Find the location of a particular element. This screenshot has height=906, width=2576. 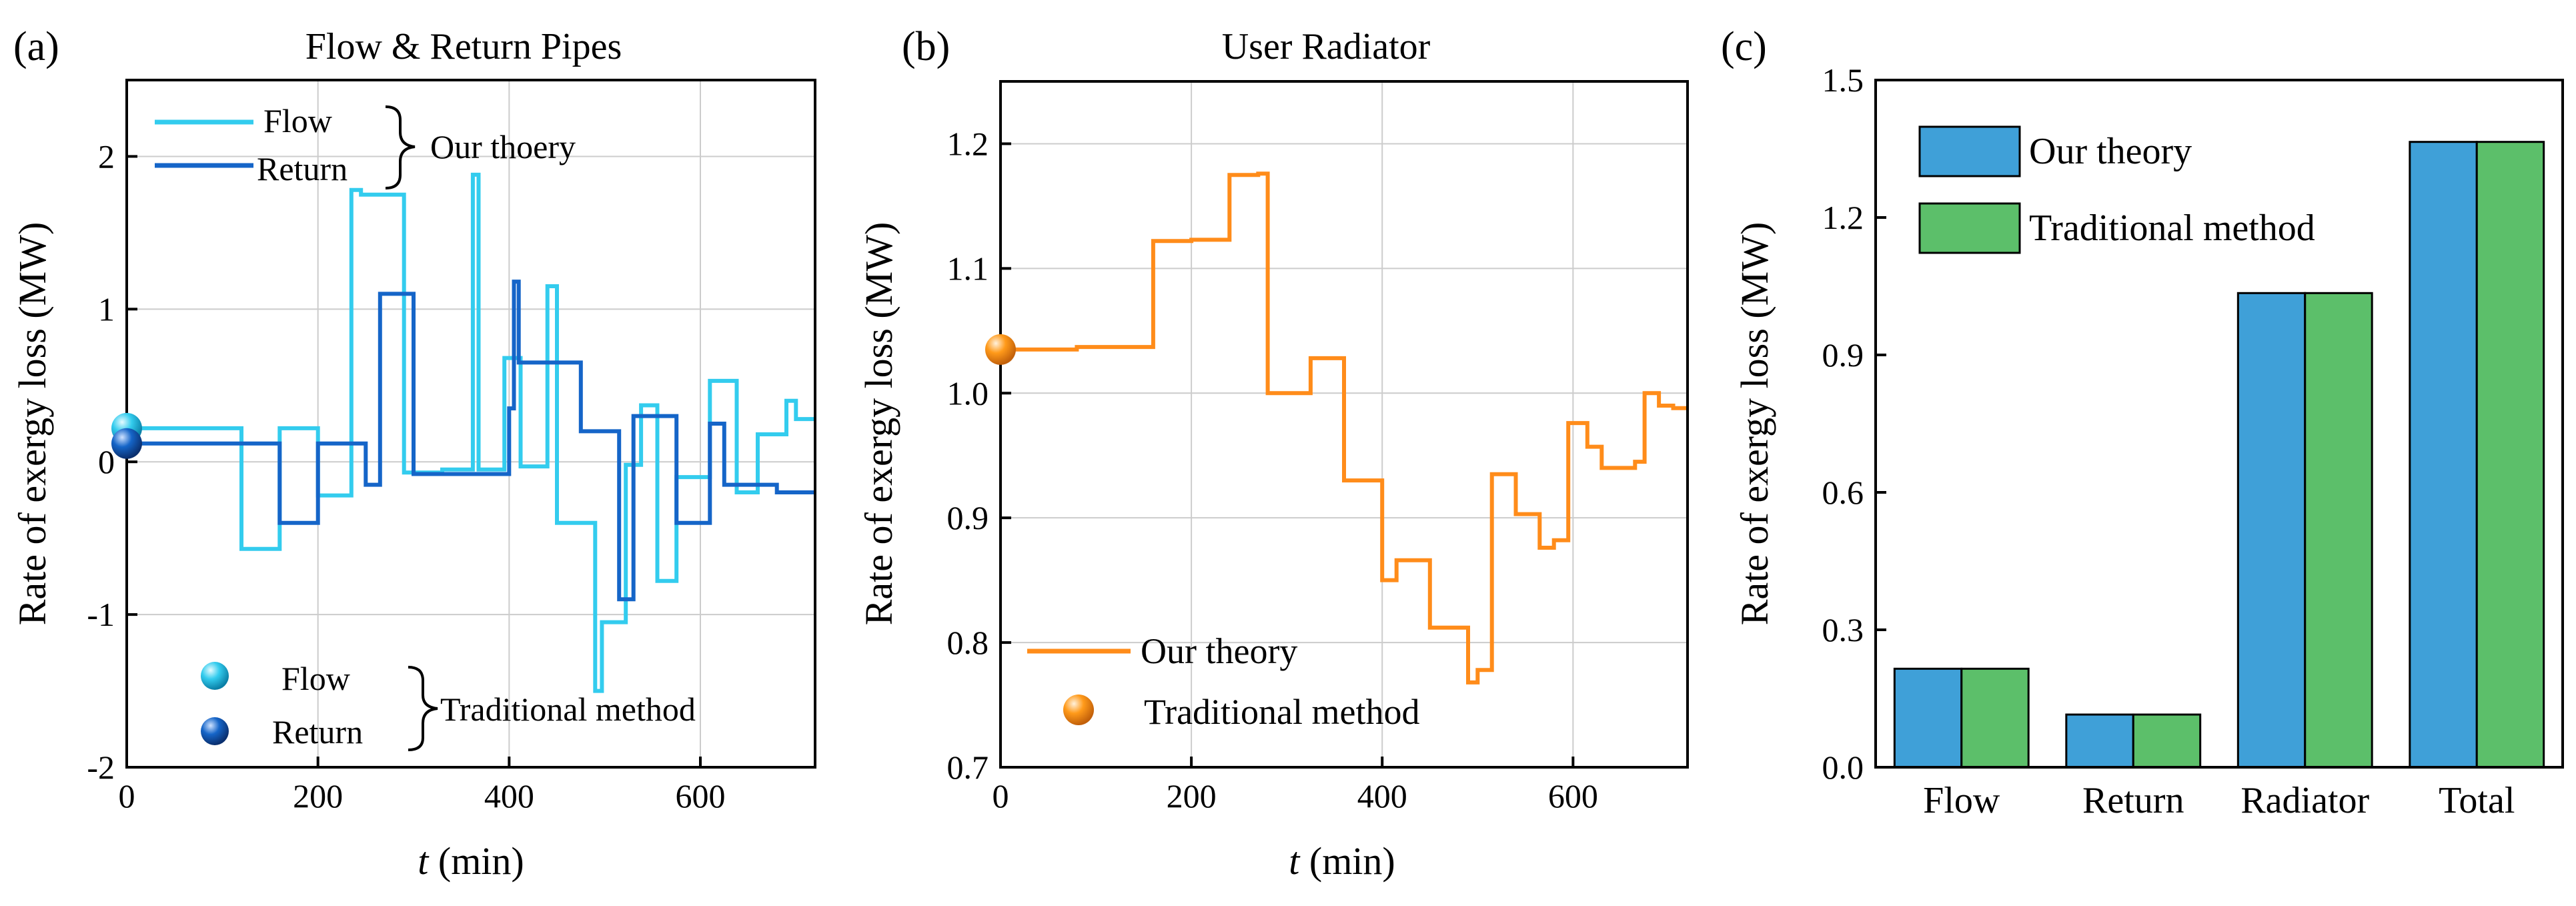

a-xtick-label-3: 600 is located at coordinates (701, 796).